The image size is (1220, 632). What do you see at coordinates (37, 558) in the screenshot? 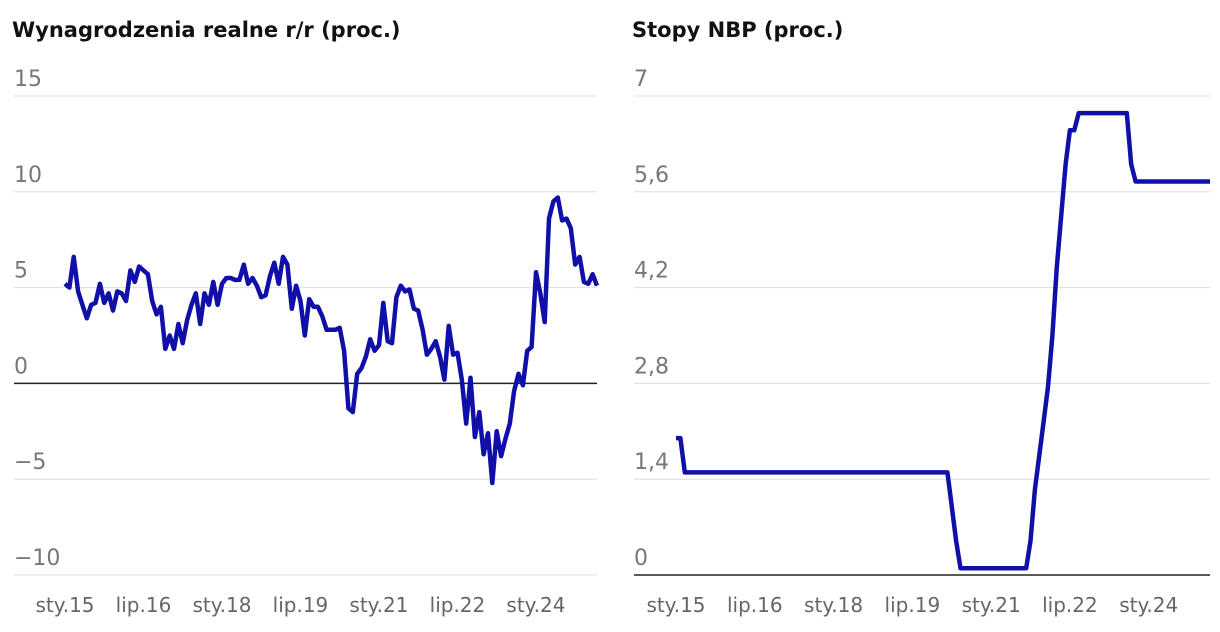
I see `y-tick-label: −10` at bounding box center [37, 558].